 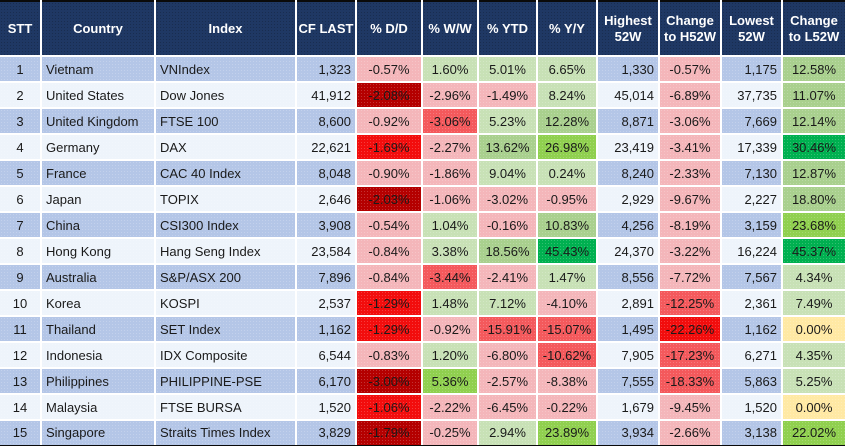 What do you see at coordinates (690, 407) in the screenshot?
I see `cell-chg-h52w: -9.45%` at bounding box center [690, 407].